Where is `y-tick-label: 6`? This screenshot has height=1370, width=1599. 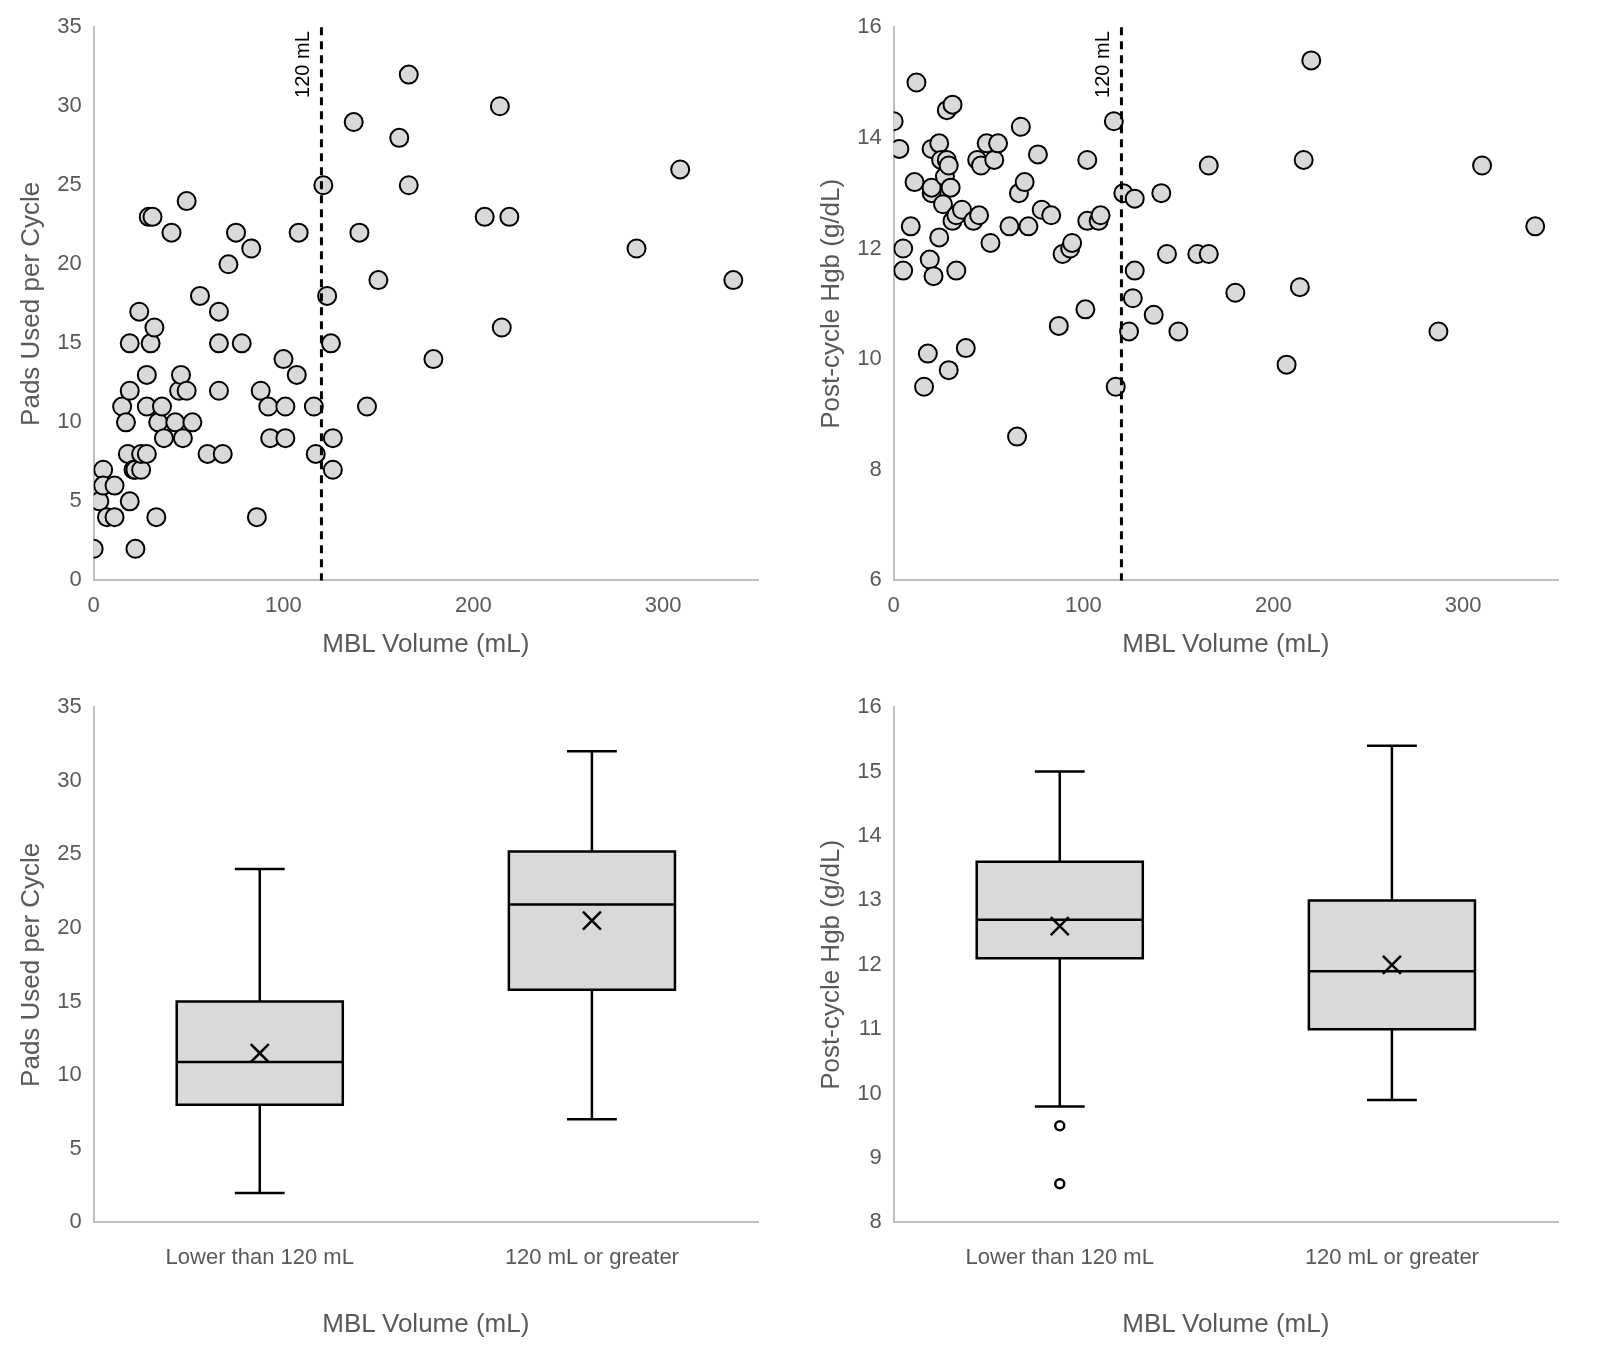
y-tick-label: 6 is located at coordinates (875, 579).